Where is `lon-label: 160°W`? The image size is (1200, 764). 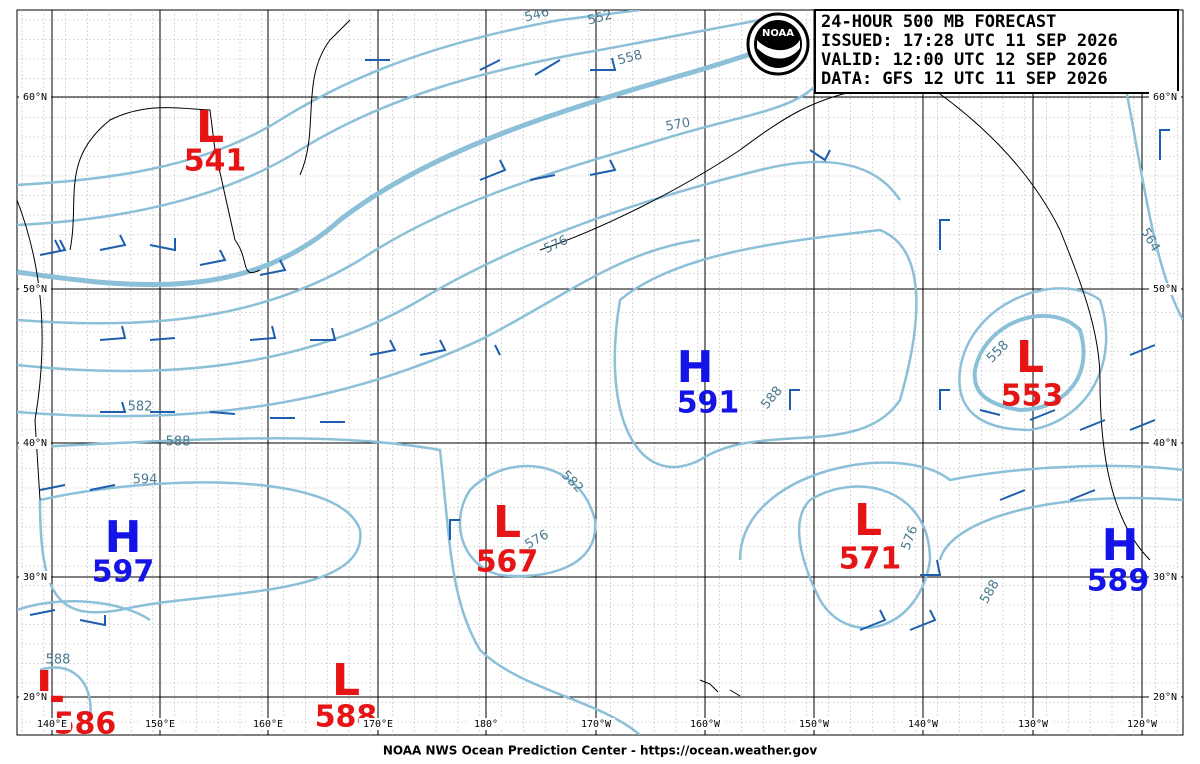 lon-label: 160°W is located at coordinates (705, 724).